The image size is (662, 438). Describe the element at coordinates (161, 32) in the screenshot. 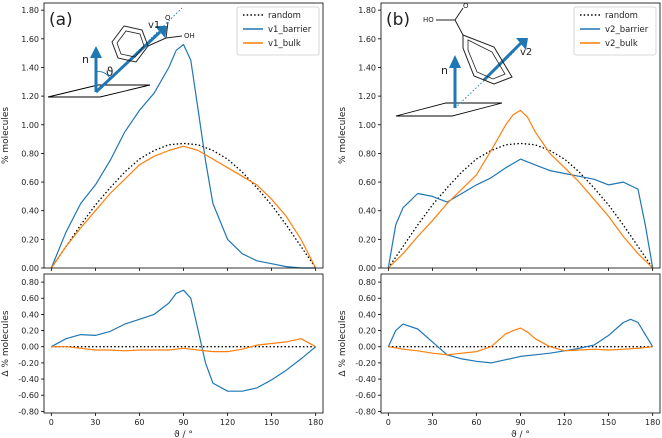

I see `inset-vector-arrowhead` at that location.